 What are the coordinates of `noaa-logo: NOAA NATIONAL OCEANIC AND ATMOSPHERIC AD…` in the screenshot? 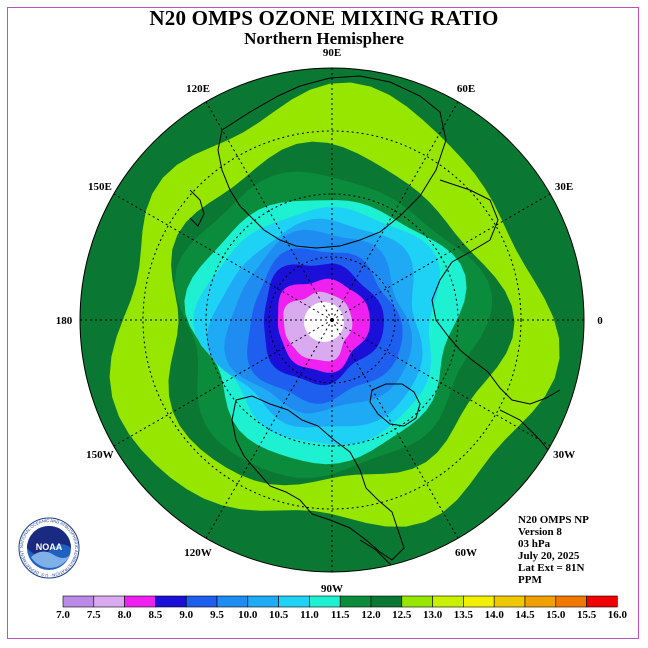 It's located at (49, 548).